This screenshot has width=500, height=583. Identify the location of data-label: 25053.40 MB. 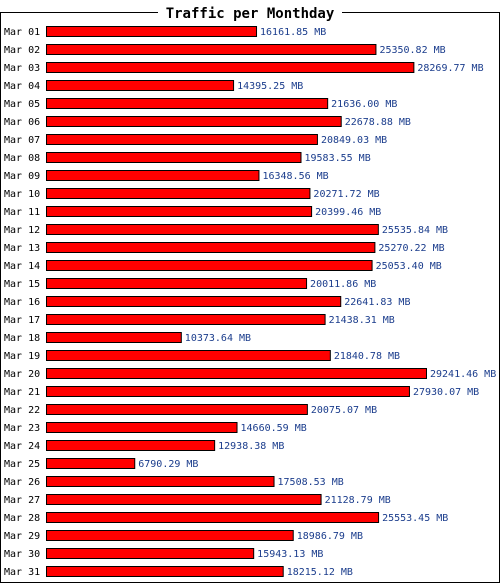
(409, 266).